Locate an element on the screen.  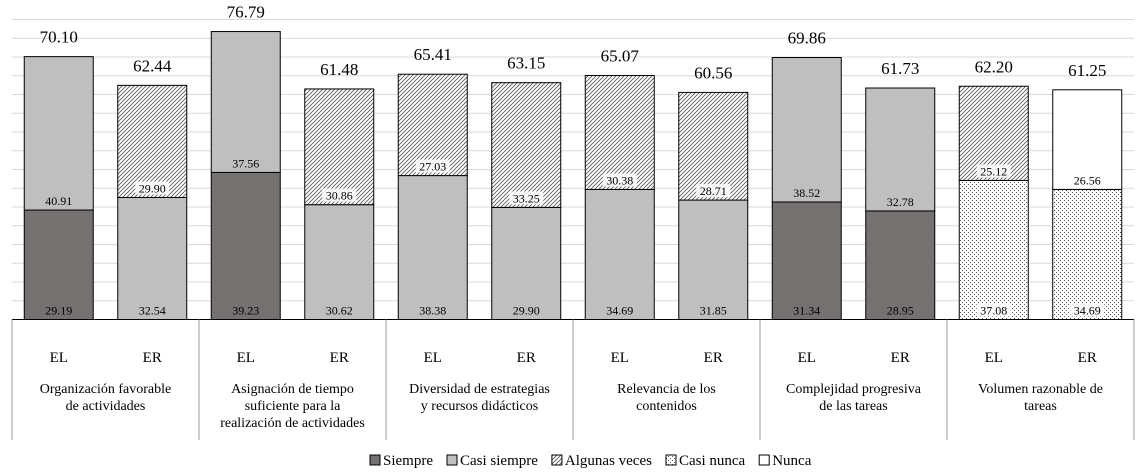
legend-swatch-siempre is located at coordinates (375, 460).